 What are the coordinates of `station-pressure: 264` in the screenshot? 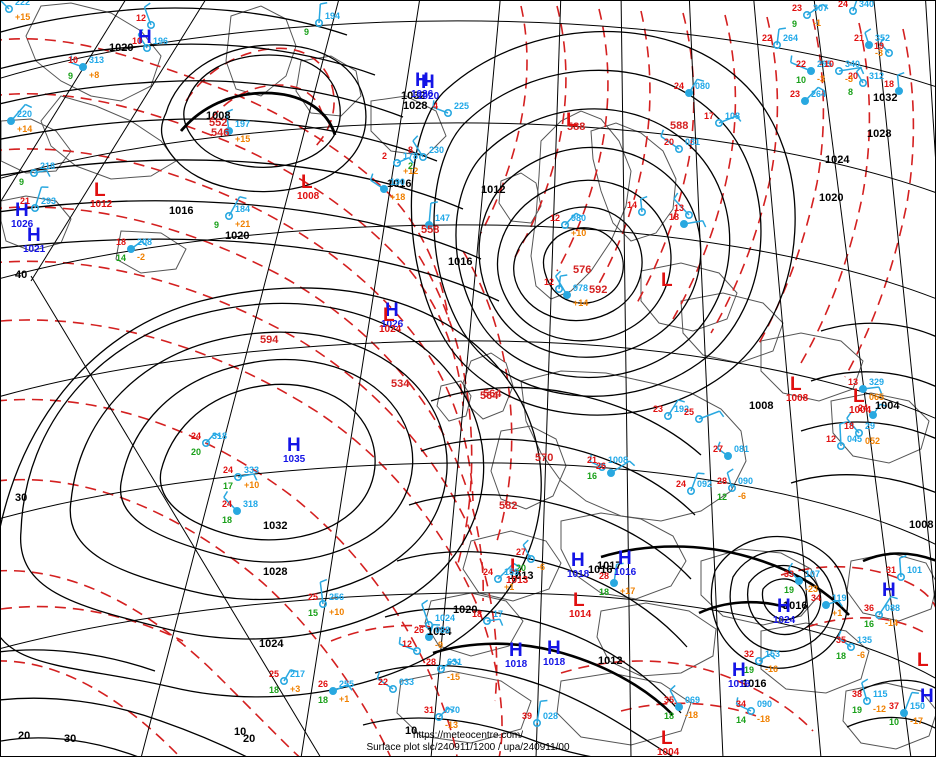 It's located at (791, 38).